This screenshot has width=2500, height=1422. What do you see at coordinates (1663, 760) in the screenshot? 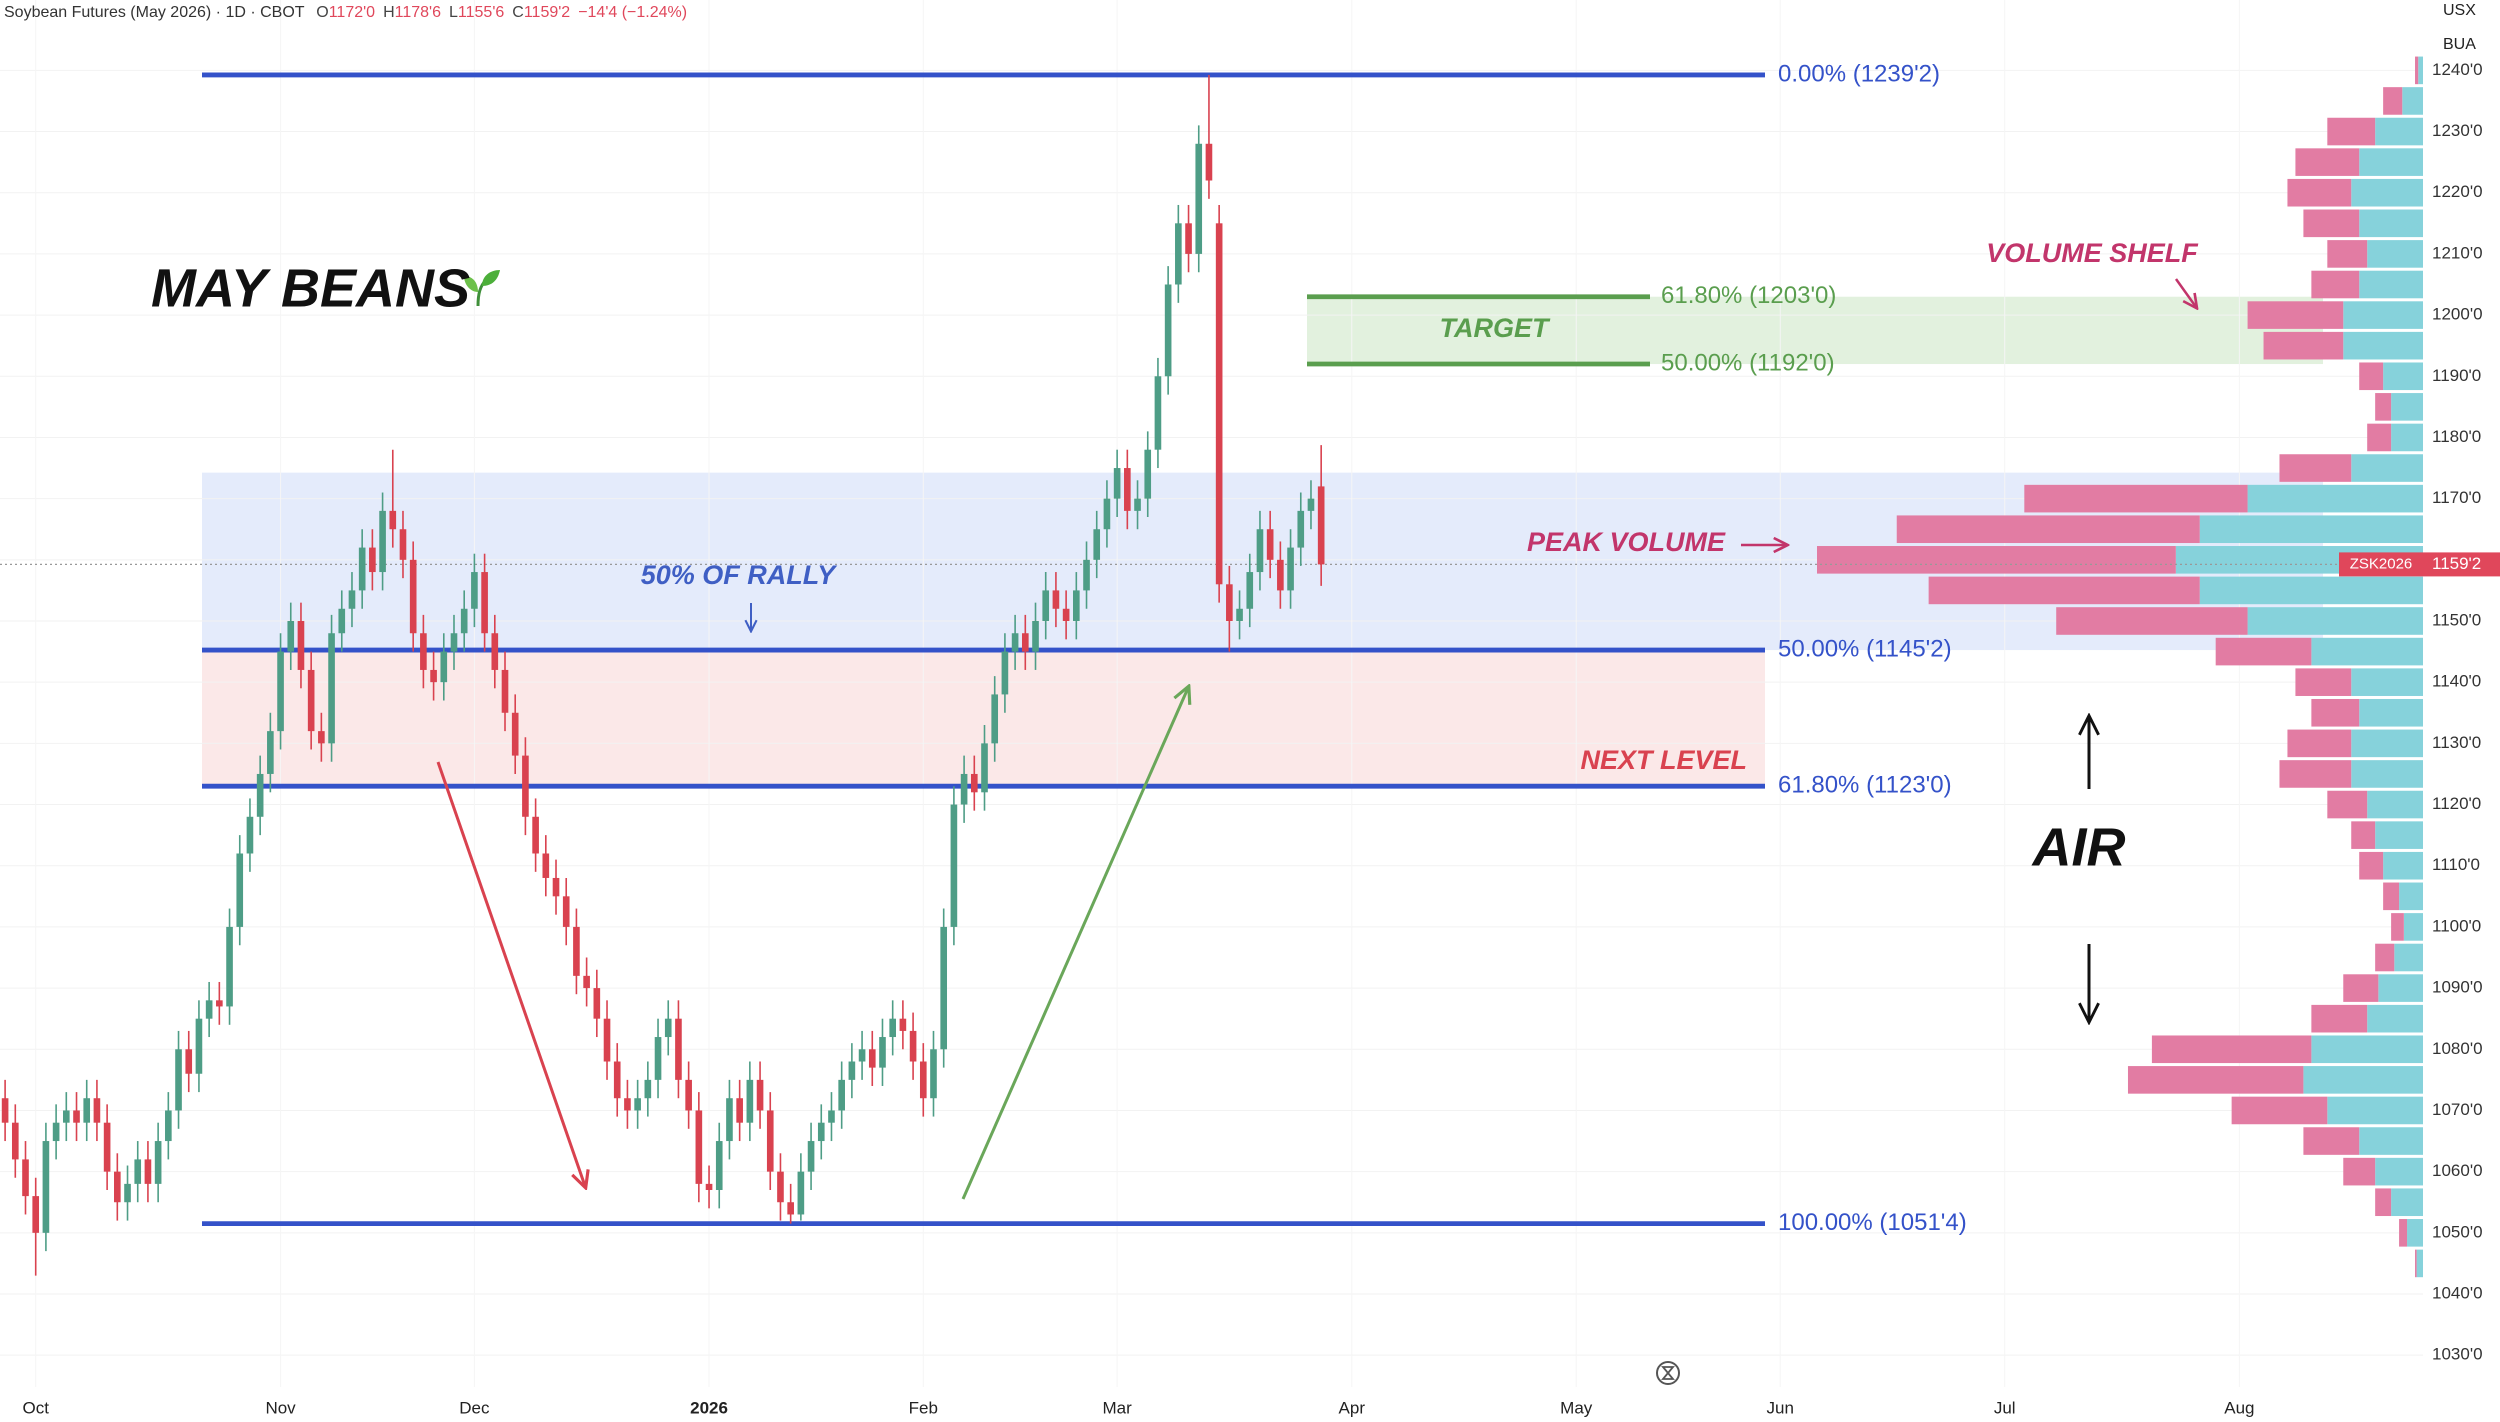
I see `annotation-next: NEXT LEVEL` at bounding box center [1663, 760].